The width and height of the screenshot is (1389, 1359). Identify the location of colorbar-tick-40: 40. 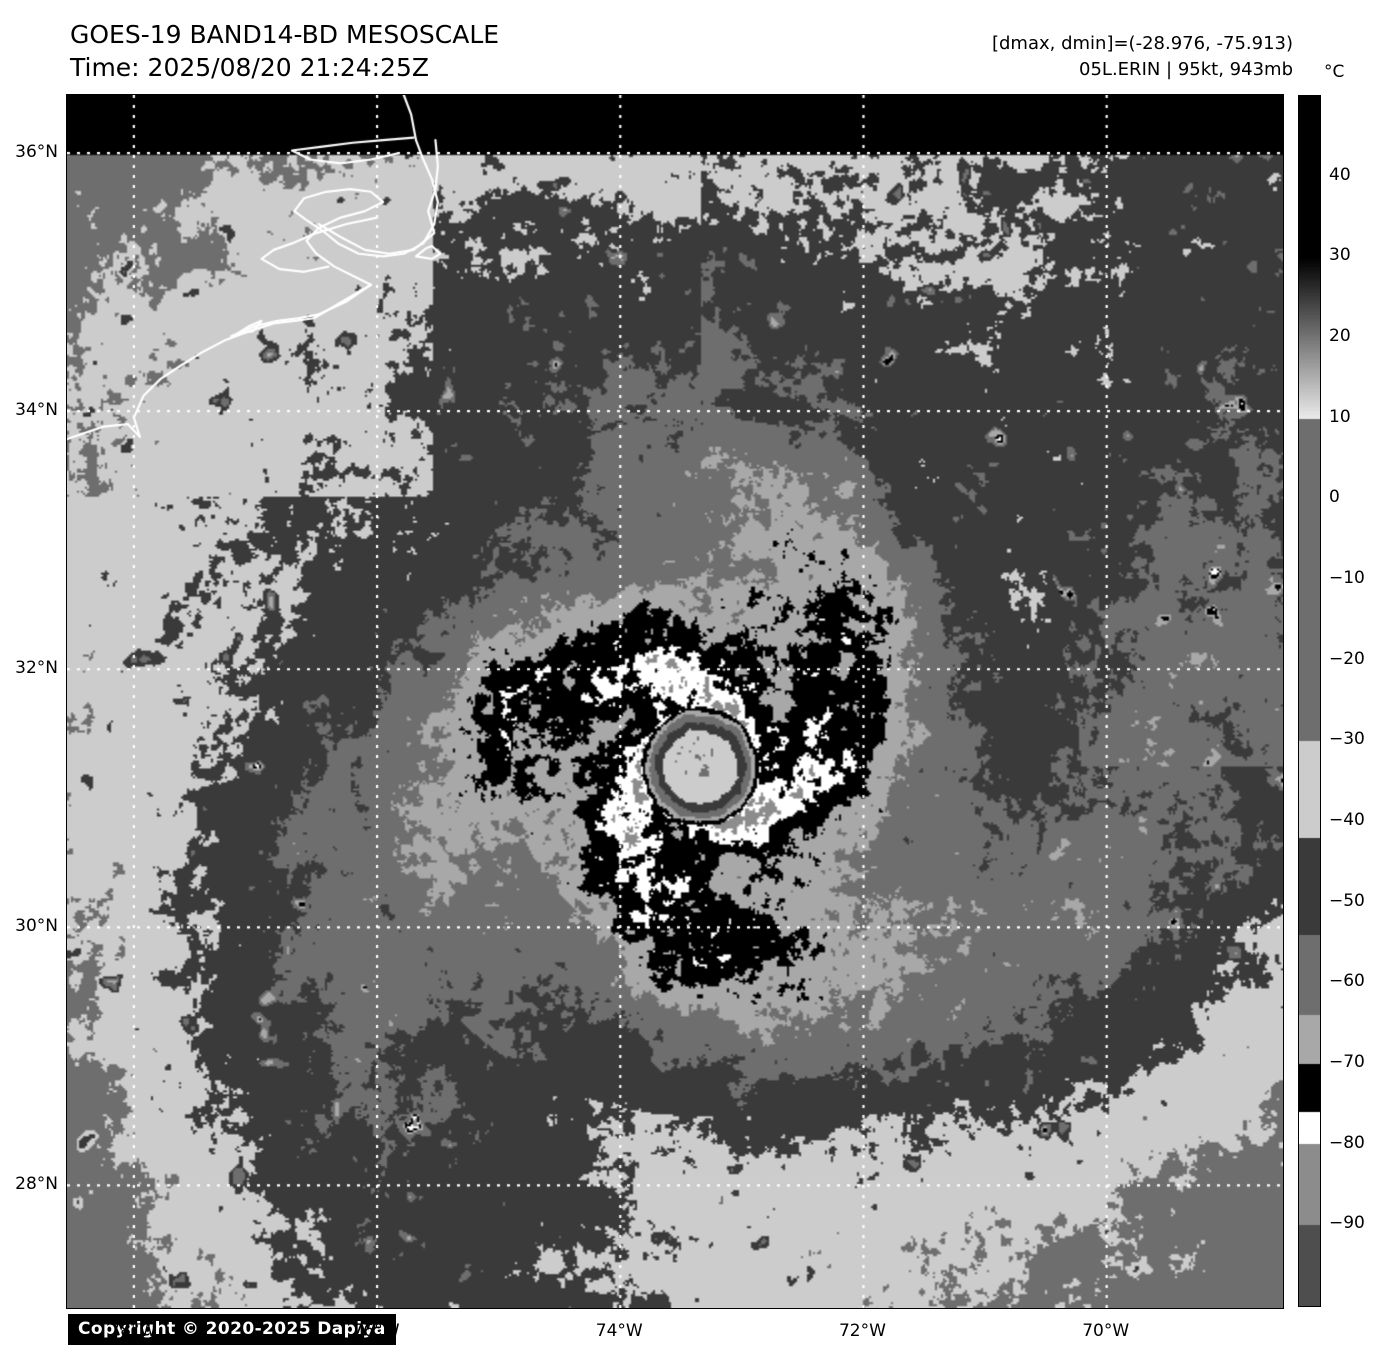
(1340, 174).